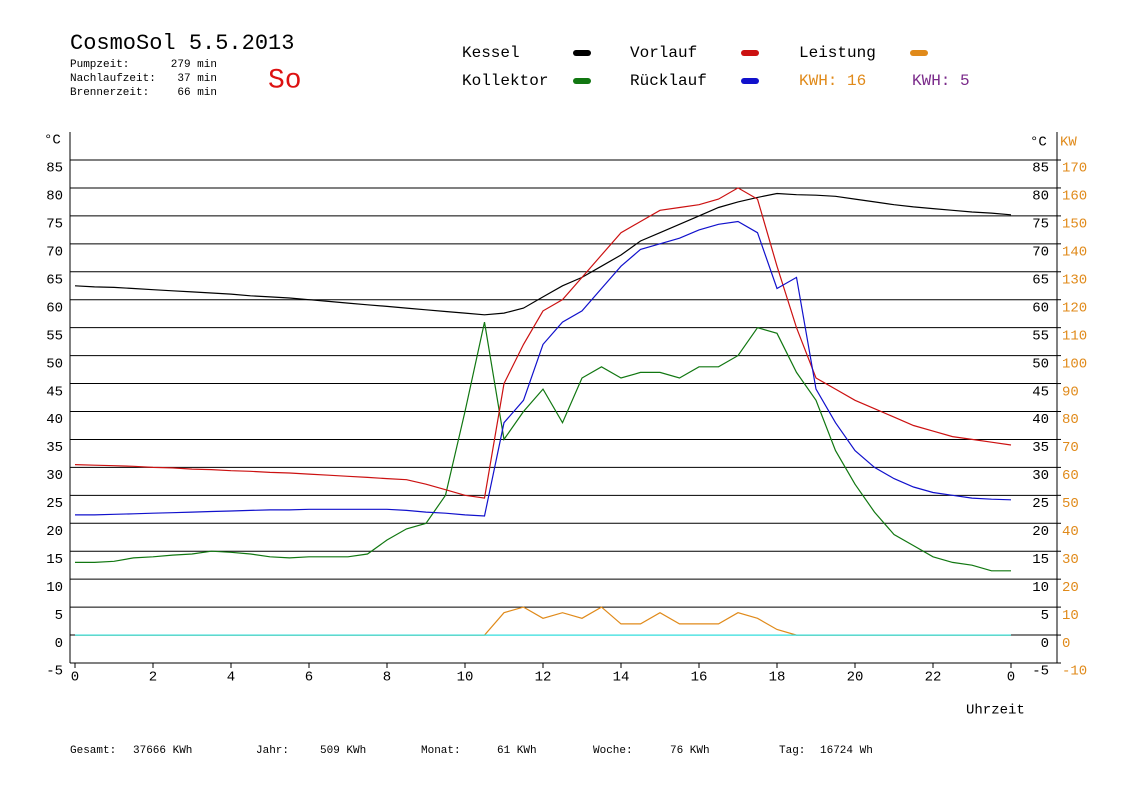 The image size is (1148, 812). I want to click on y-tick-label-right: 65, so click(1040, 280).